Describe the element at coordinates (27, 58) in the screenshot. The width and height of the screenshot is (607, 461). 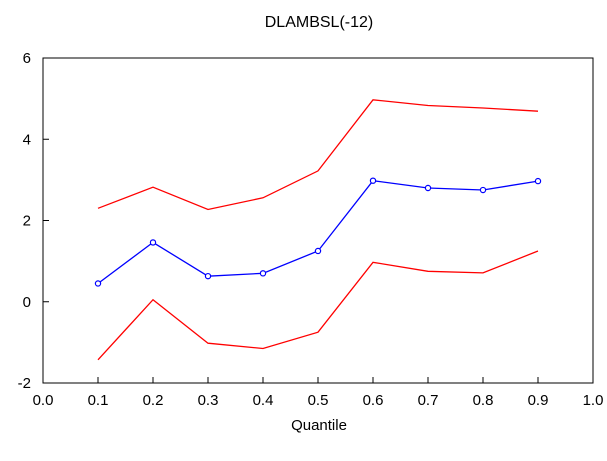
I see `y-tick-label: 6` at that location.